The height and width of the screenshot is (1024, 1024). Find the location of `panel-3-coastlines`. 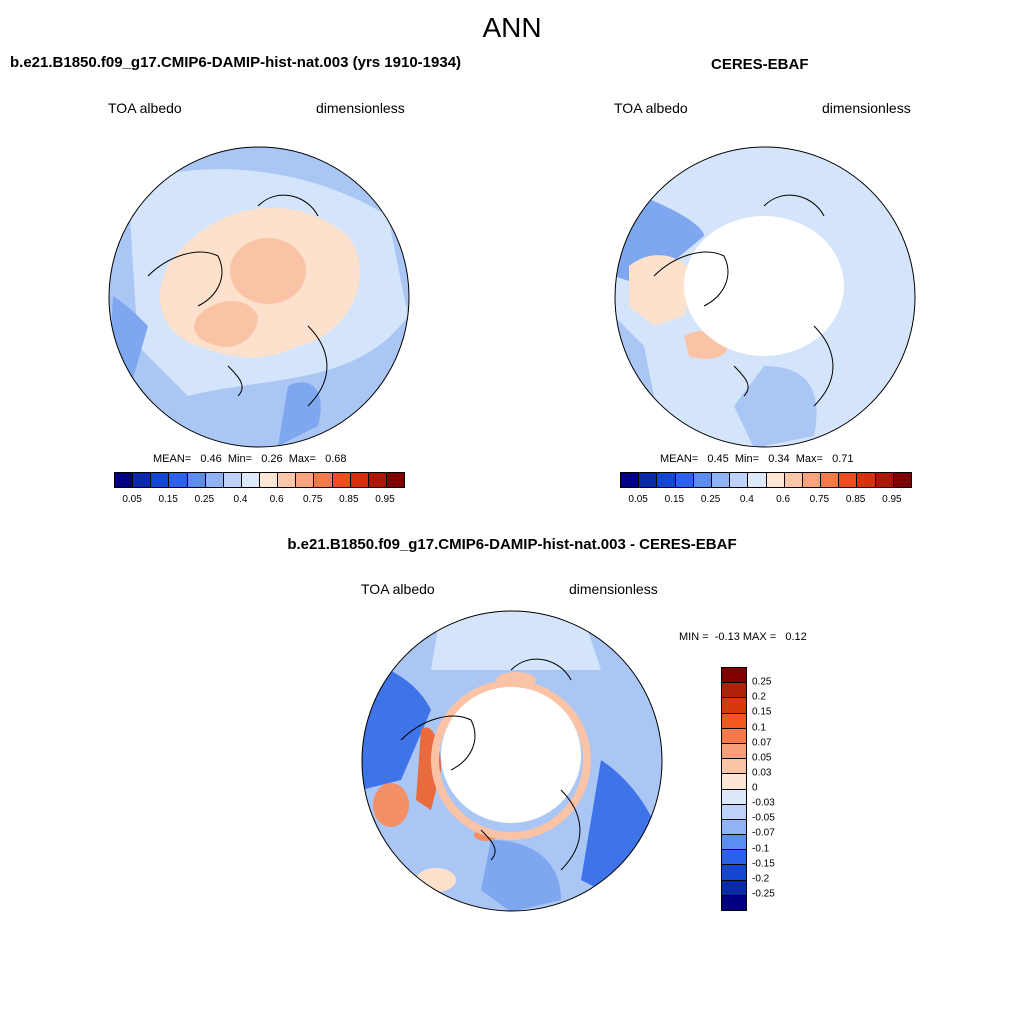

panel-3-coastlines is located at coordinates (490, 764).